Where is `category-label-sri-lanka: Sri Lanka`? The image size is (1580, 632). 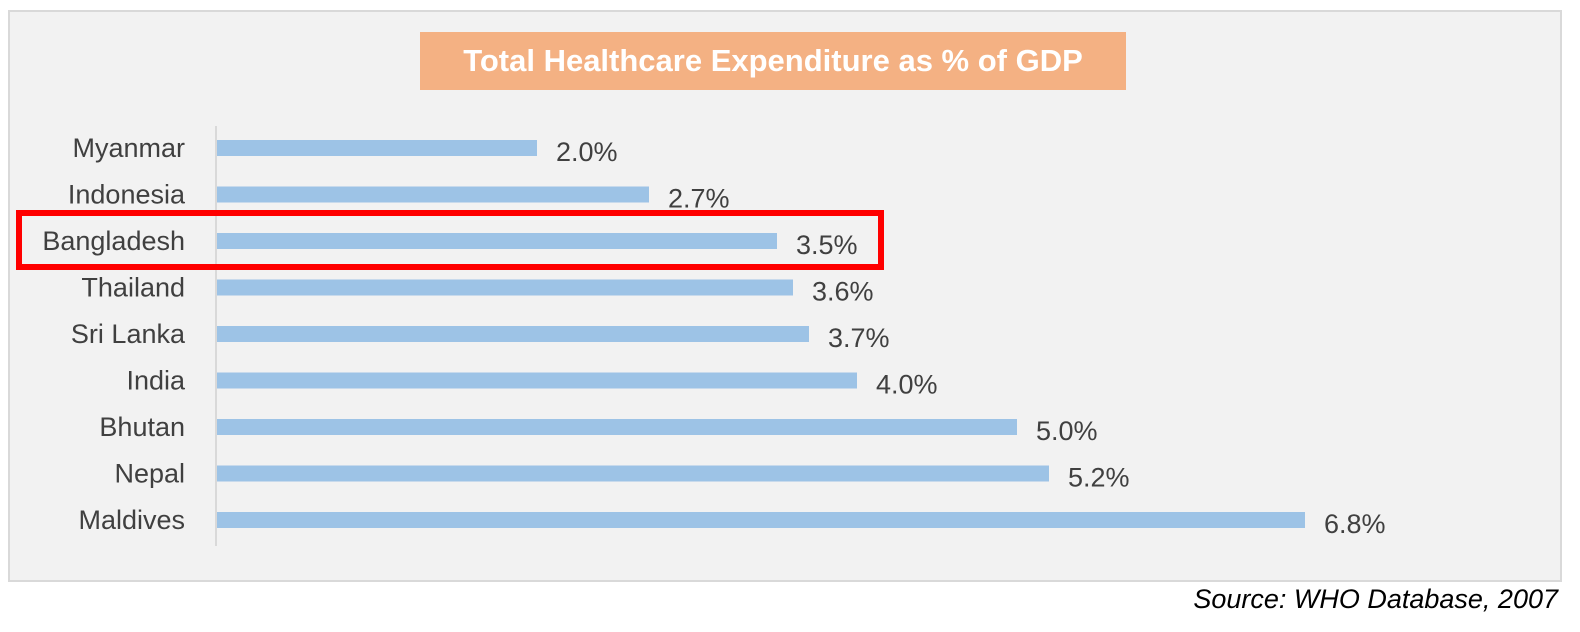 category-label-sri-lanka: Sri Lanka is located at coordinates (128, 334).